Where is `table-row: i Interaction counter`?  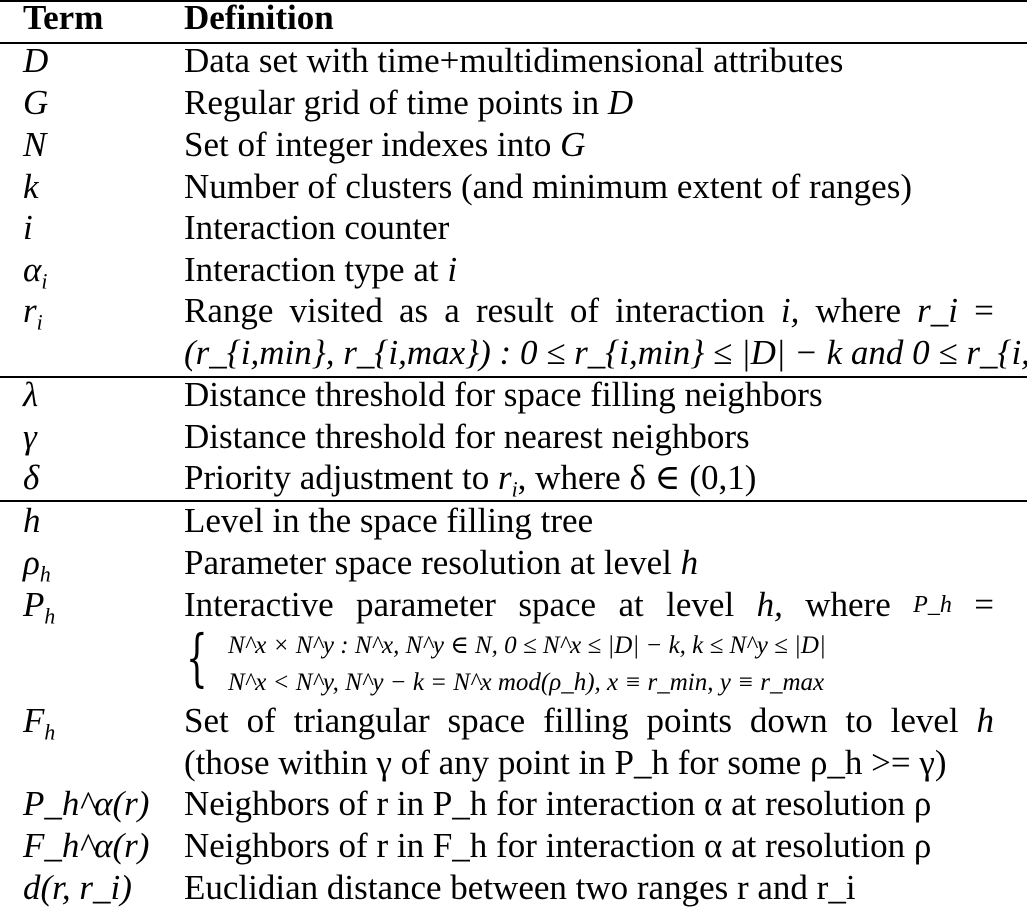
table-row: i Interaction counter is located at coordinates (513, 228).